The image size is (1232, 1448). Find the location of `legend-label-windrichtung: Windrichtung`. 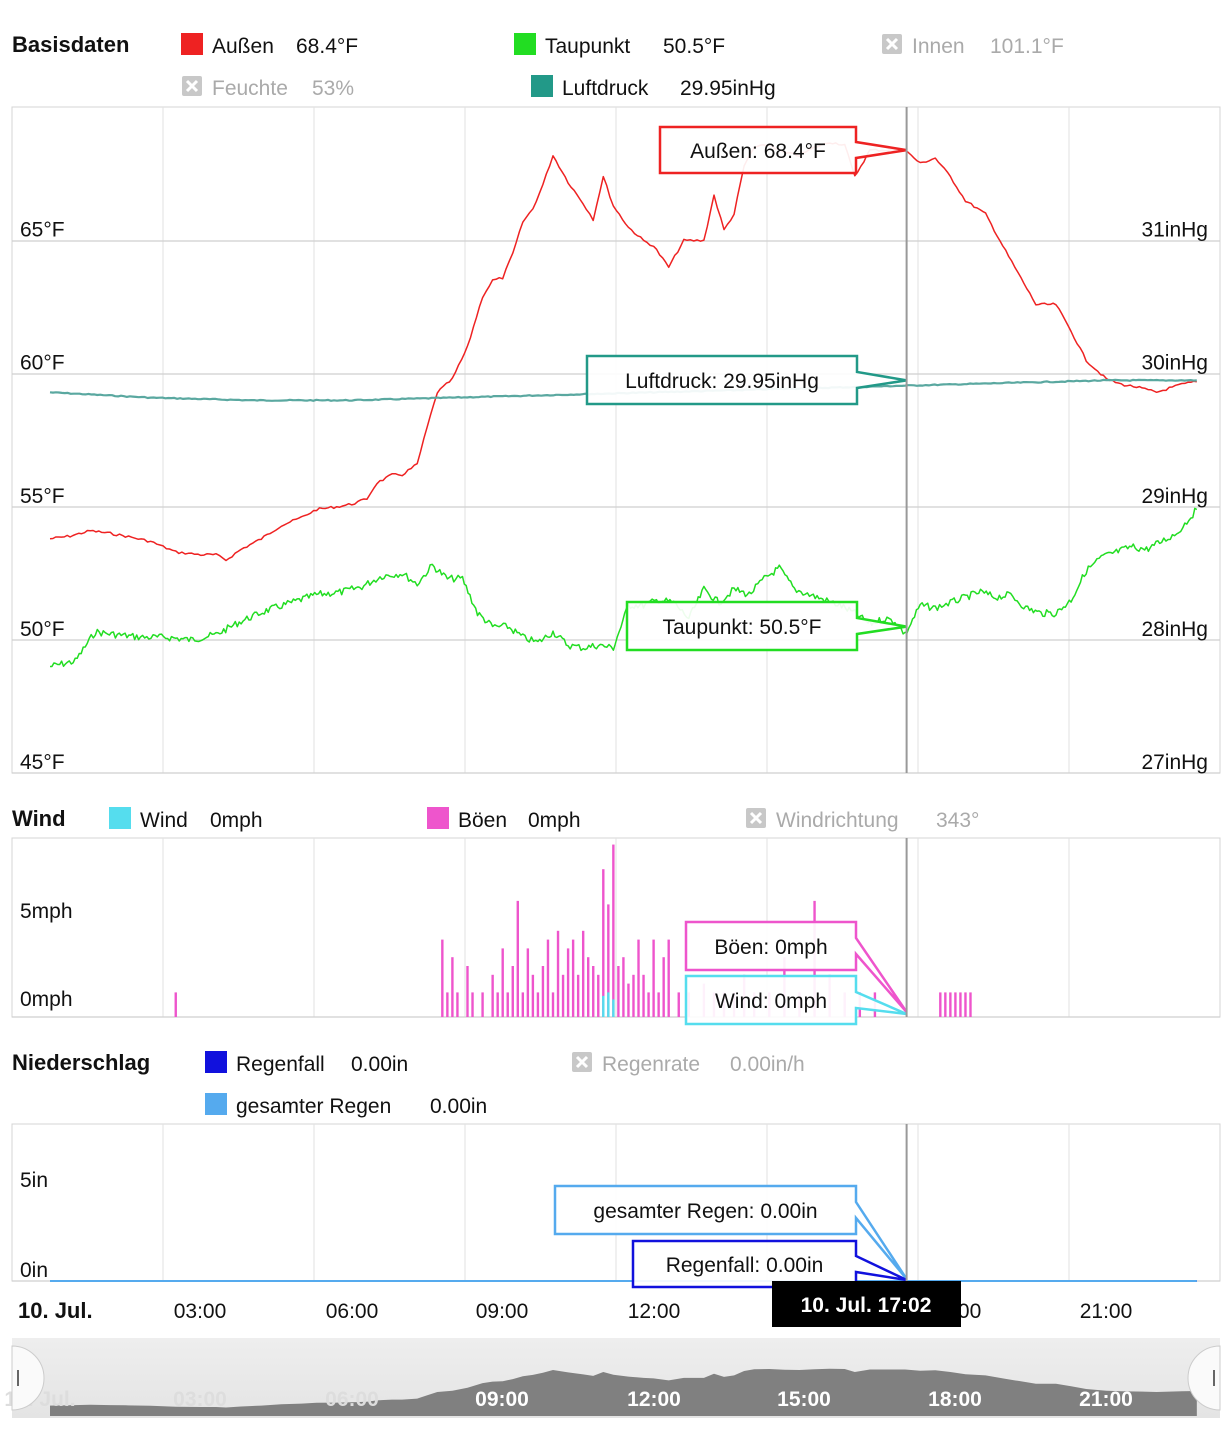

legend-label-windrichtung: Windrichtung is located at coordinates (837, 820).